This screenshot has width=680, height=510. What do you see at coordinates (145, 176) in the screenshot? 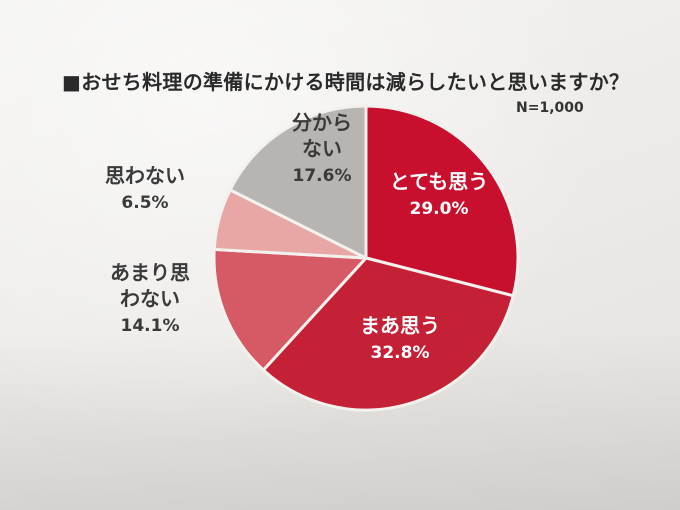
I see `slice-category-label-4: 思わない` at bounding box center [145, 176].